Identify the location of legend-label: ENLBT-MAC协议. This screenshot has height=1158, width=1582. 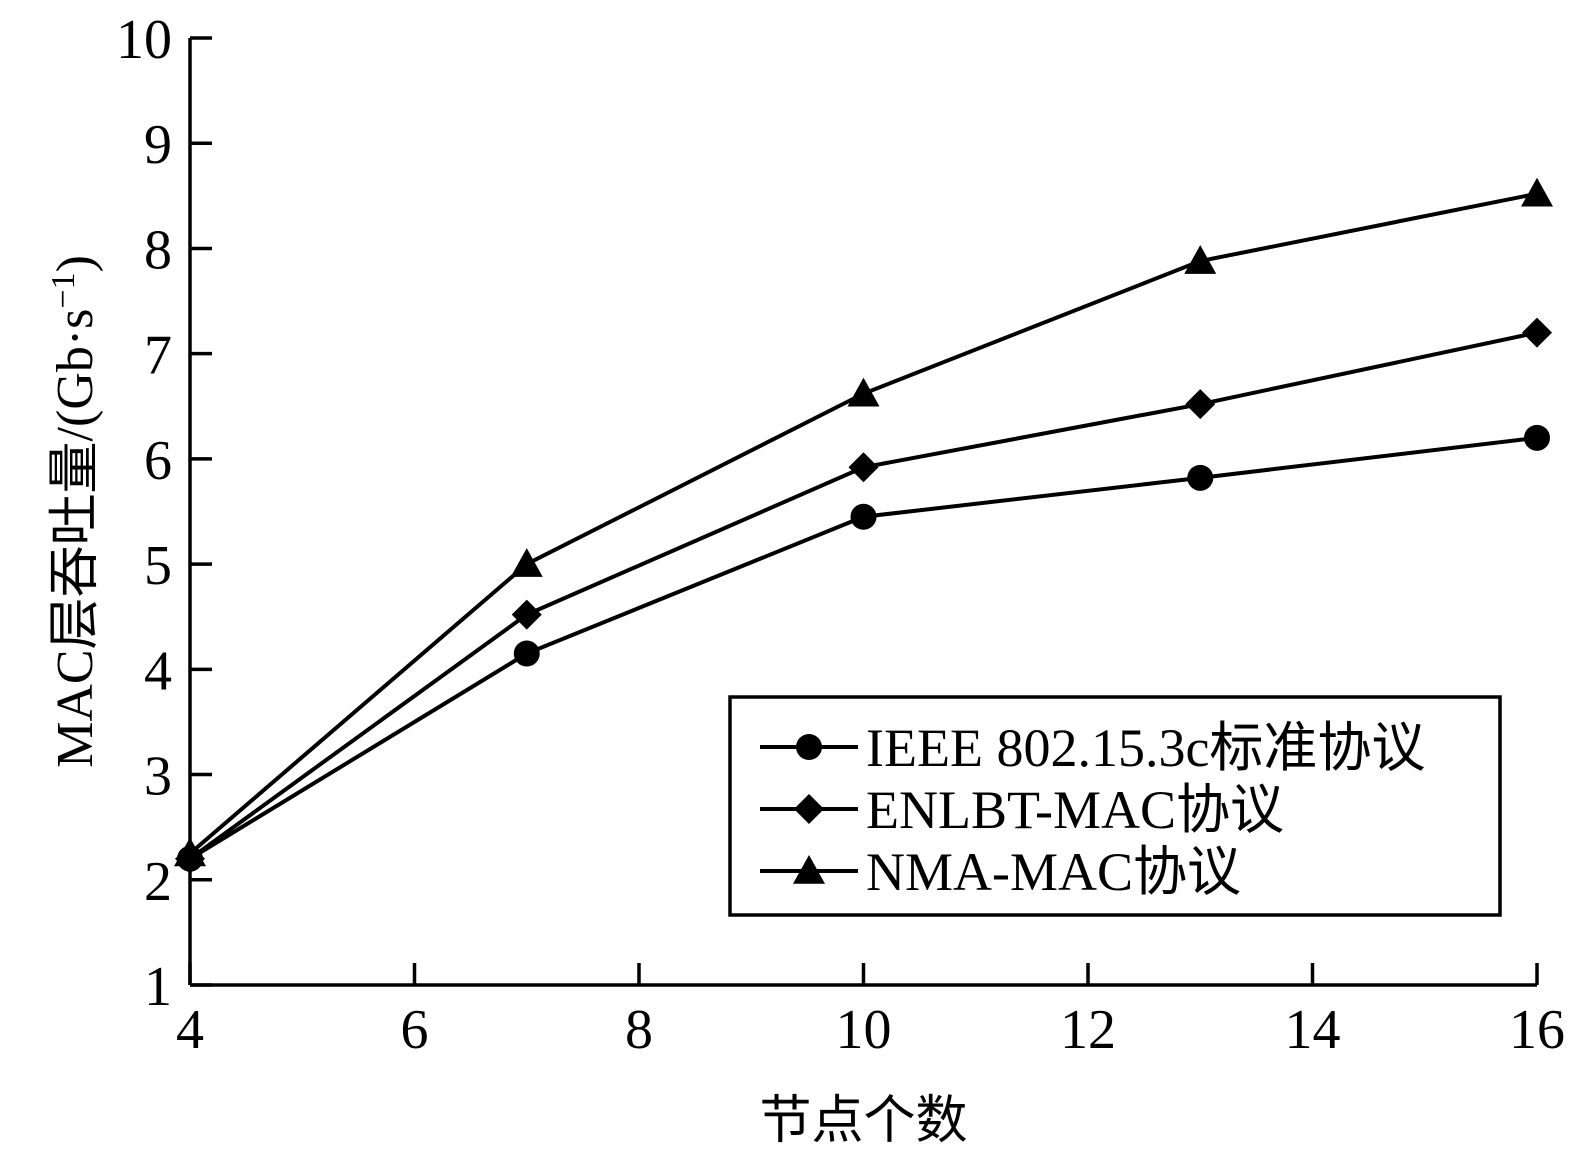
(1075, 810).